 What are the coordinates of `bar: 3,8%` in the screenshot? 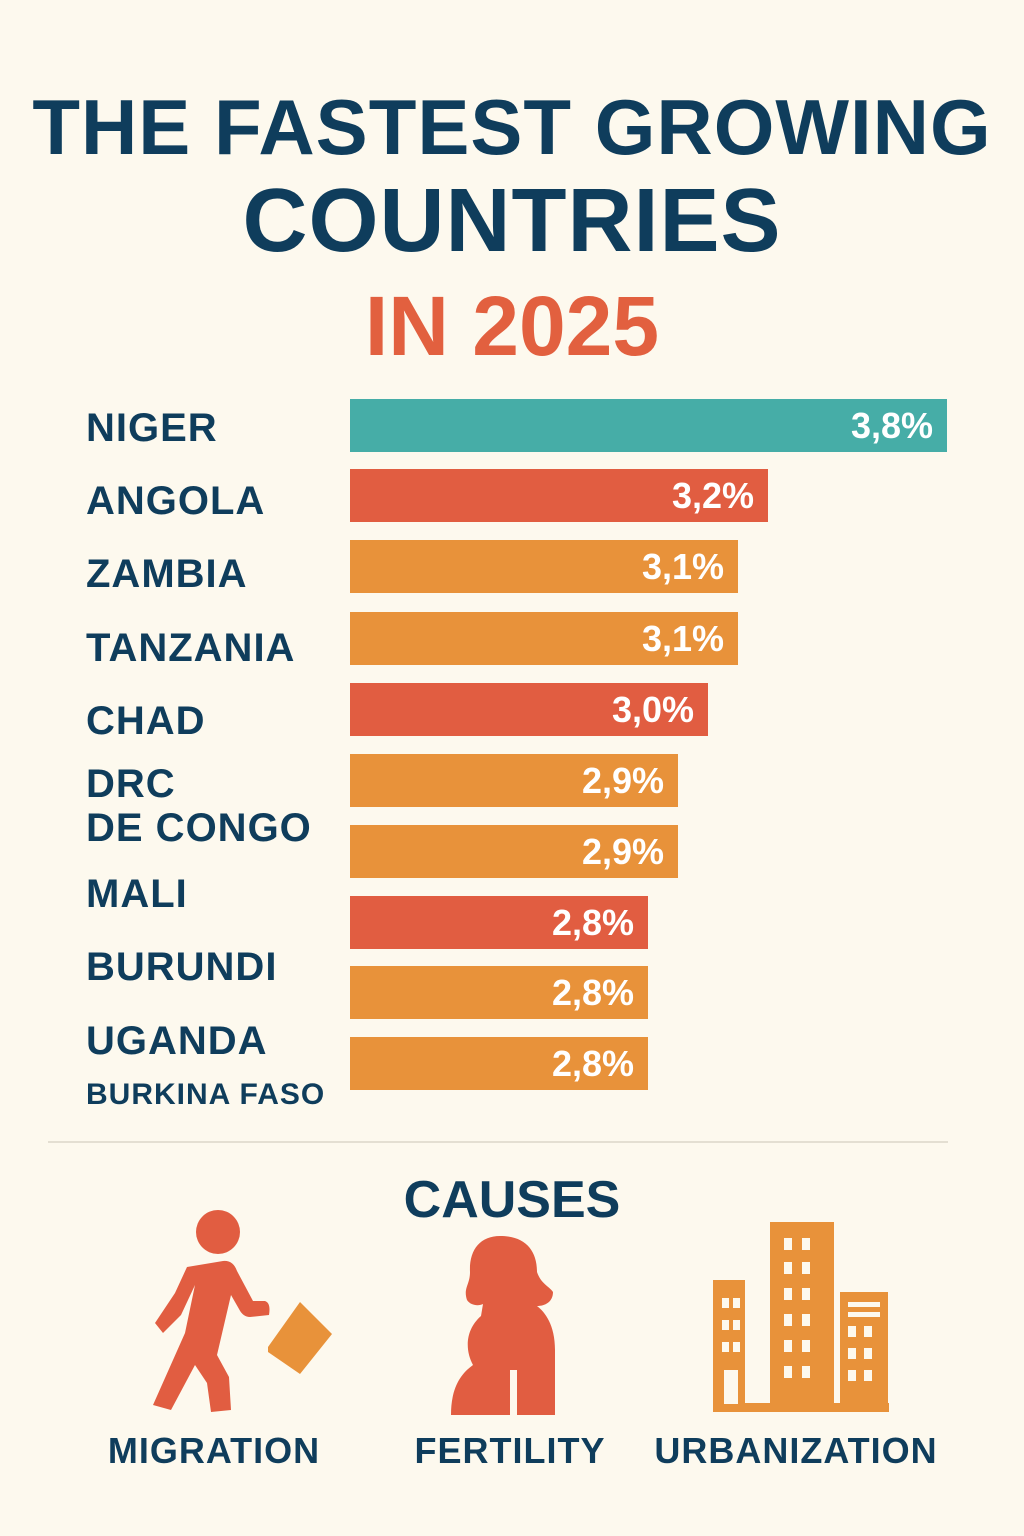 It's located at (648, 425).